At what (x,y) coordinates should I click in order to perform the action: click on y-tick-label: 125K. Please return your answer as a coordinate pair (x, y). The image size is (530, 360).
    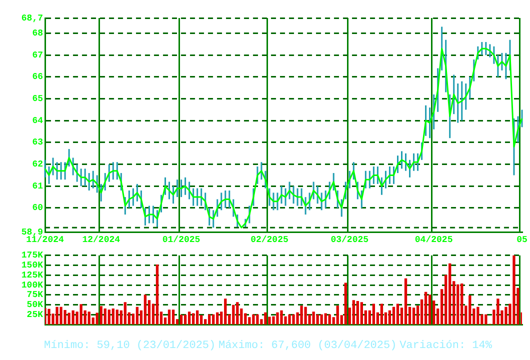
    Looking at the image, I should click on (32, 275).